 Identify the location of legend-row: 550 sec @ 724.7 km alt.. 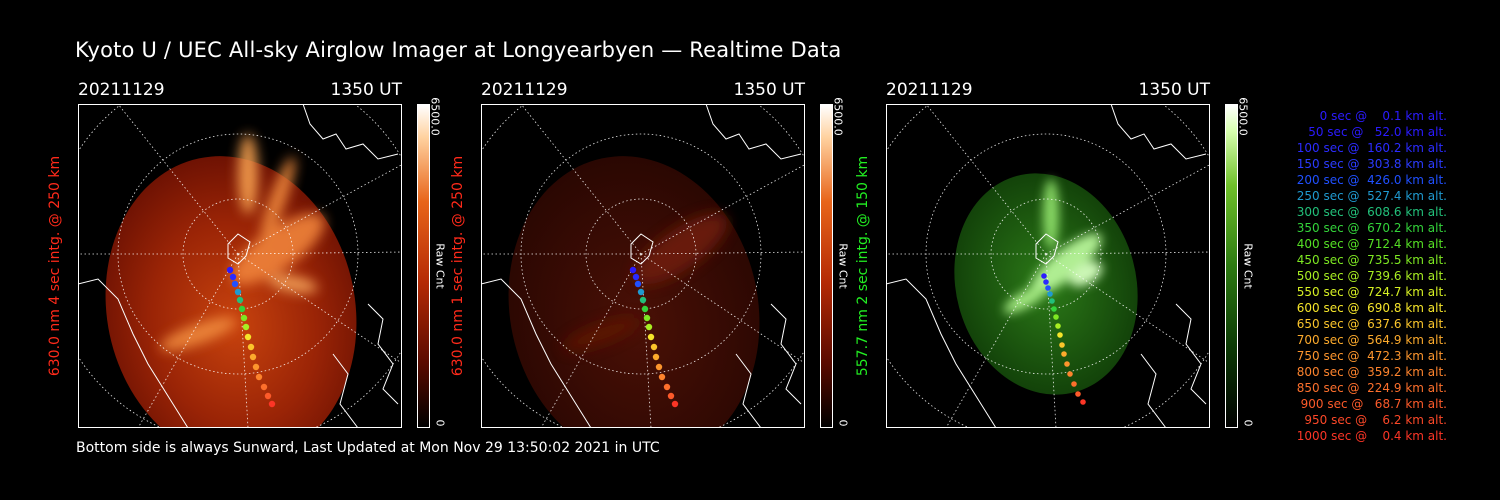
(1369, 292).